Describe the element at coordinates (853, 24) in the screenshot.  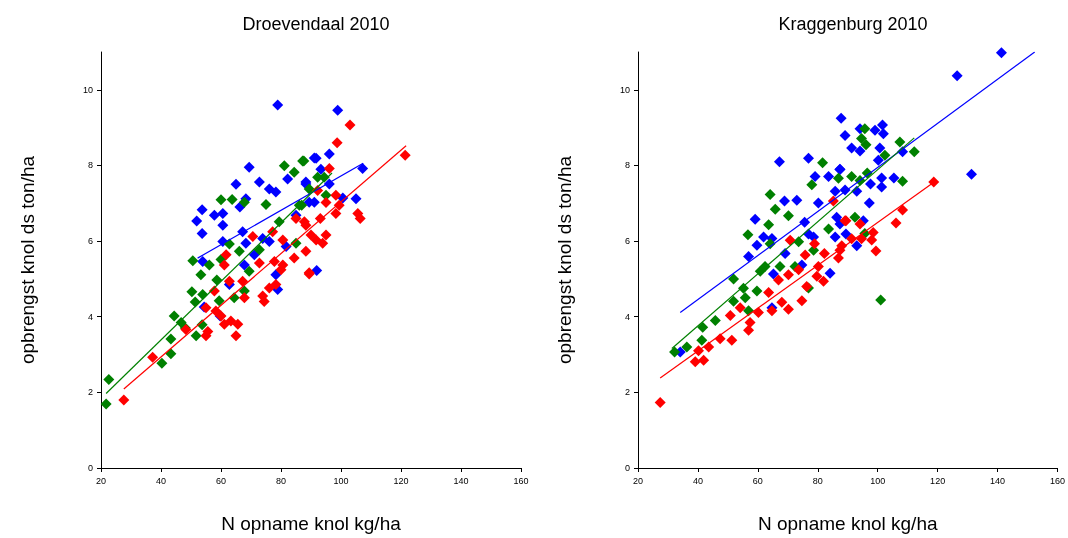
I see `chart-title: Kraggenburg 2010` at that location.